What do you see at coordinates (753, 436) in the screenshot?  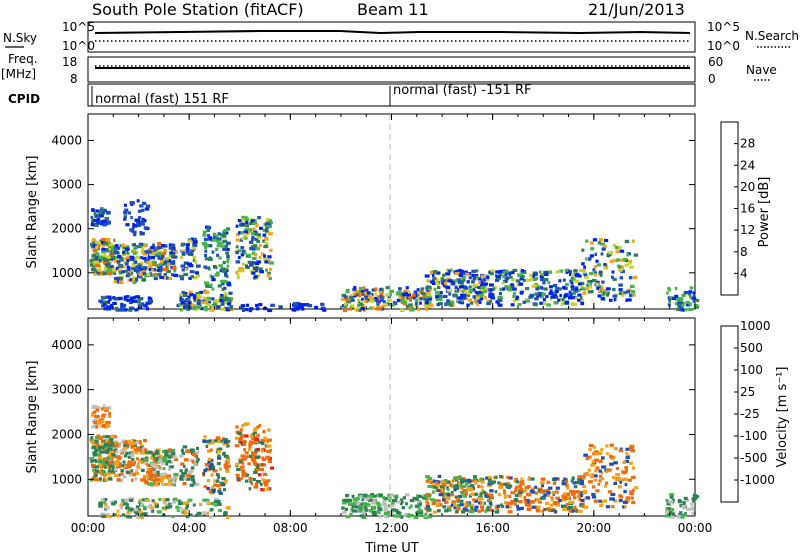 I see `velocity-colorbar-tick-label: -100` at bounding box center [753, 436].